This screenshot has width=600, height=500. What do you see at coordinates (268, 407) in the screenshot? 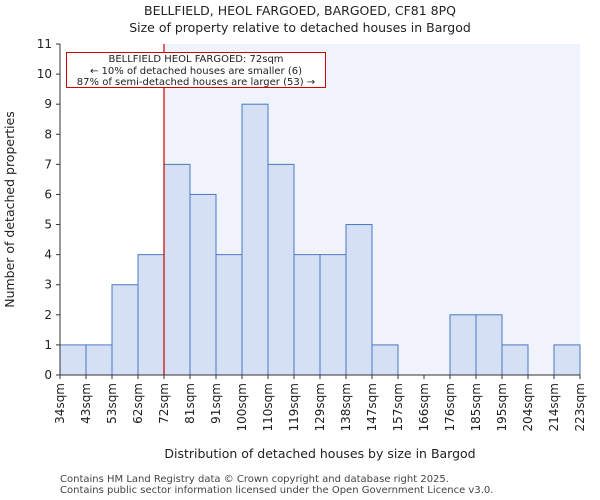
I see `x-tick-label: 110sqm` at bounding box center [268, 407].